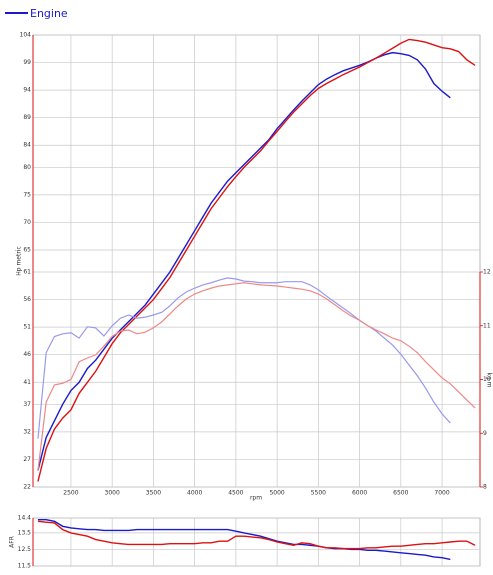  I want to click on plot-area, so click(256, 542).